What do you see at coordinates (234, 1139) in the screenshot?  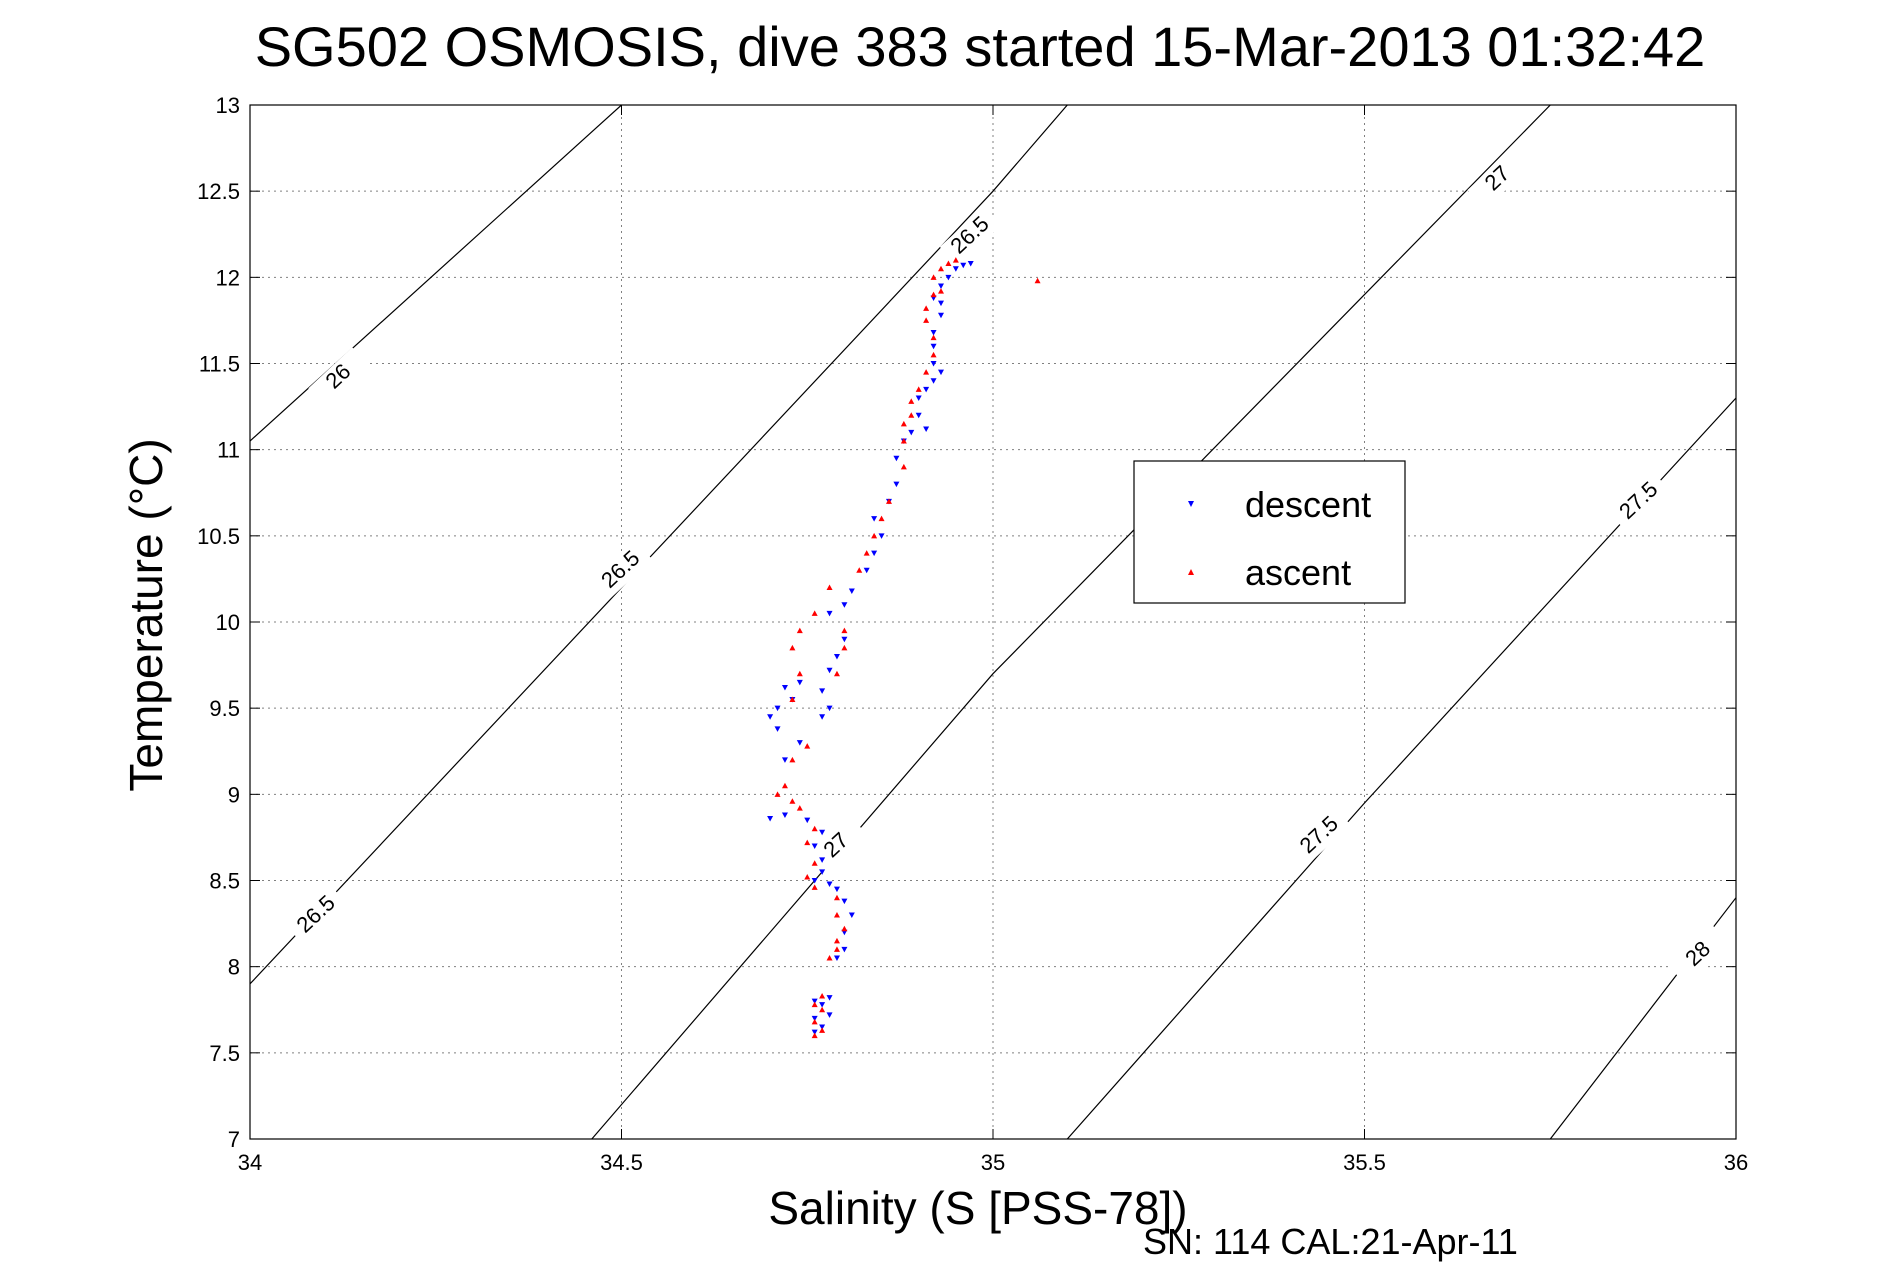 I see `y-tick-label: 7` at bounding box center [234, 1139].